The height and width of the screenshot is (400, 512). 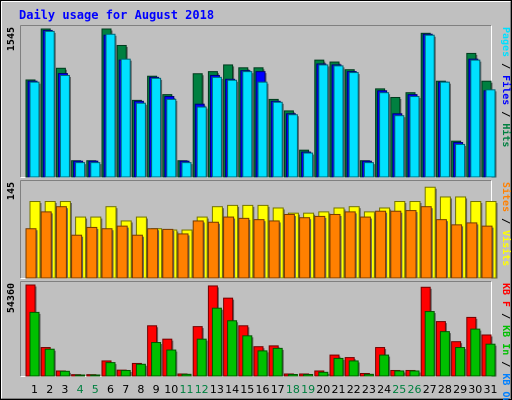 What do you see at coordinates (247, 389) in the screenshot?
I see `x-tick-label-day-15: 15` at bounding box center [247, 389].